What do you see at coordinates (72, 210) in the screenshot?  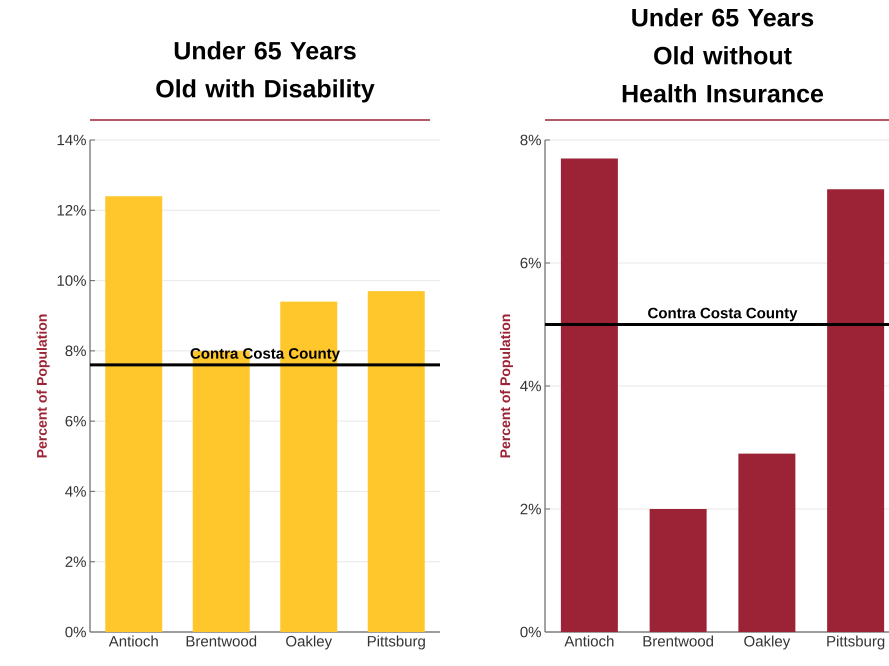 I see `y-tick-label: 12%` at bounding box center [72, 210].